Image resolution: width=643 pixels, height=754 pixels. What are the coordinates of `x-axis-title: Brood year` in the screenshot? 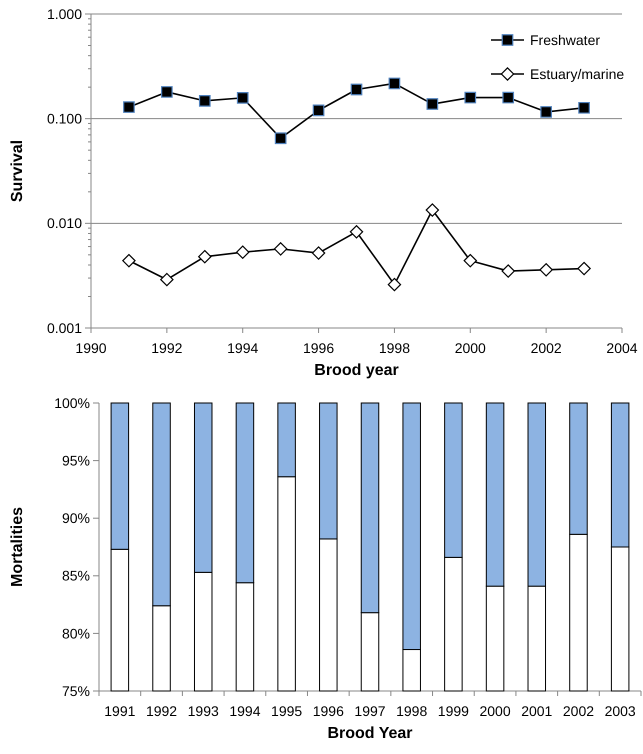 It's located at (356, 370).